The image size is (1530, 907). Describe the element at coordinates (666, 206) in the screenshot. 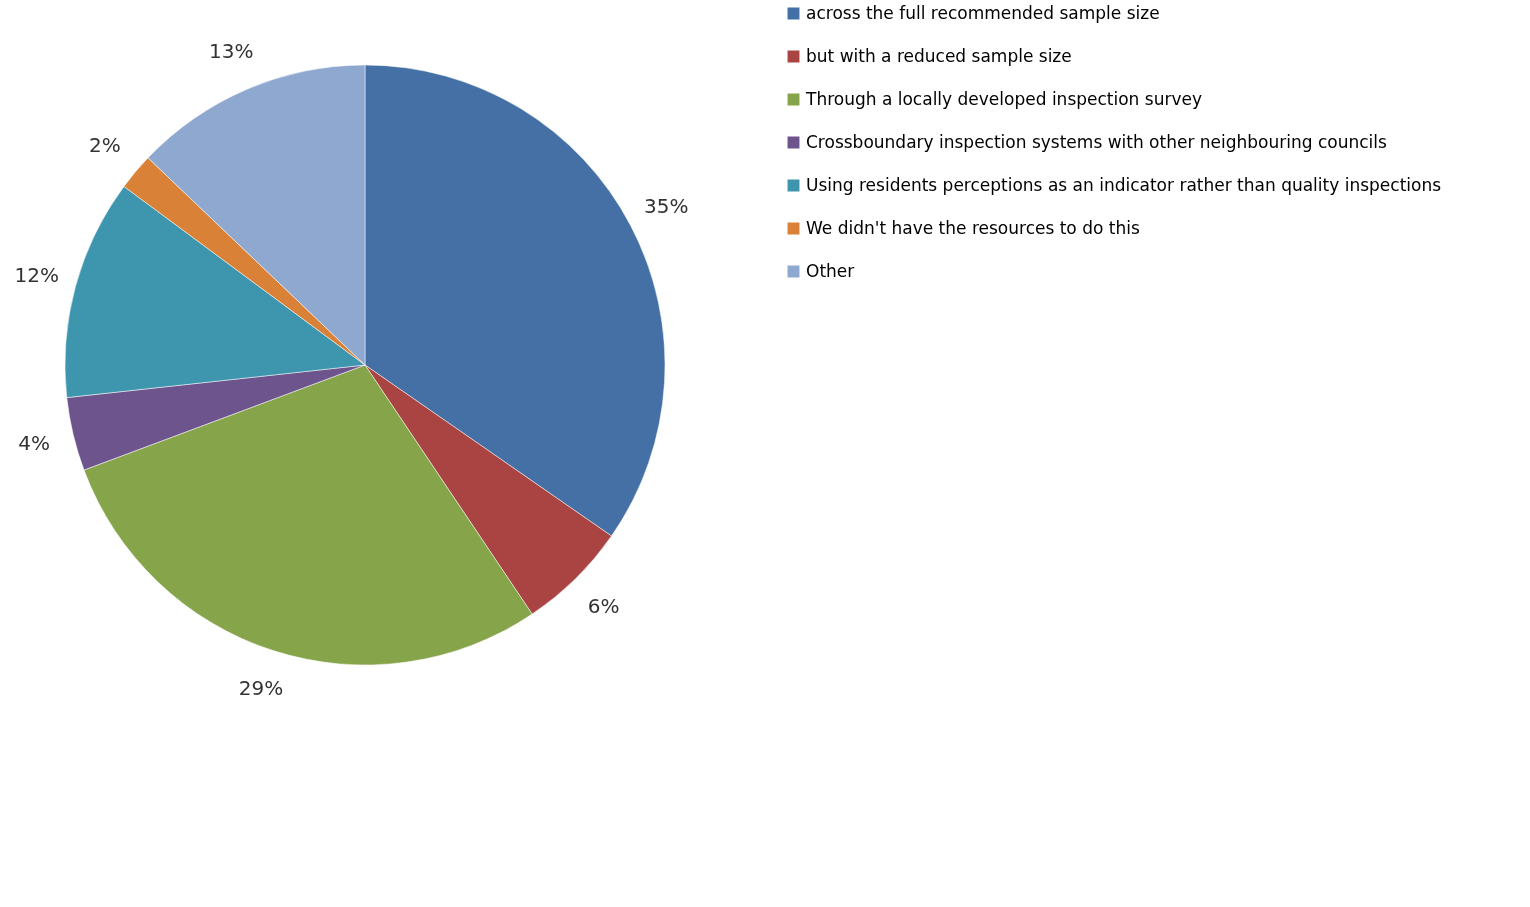

I see `data-label: 35%` at that location.